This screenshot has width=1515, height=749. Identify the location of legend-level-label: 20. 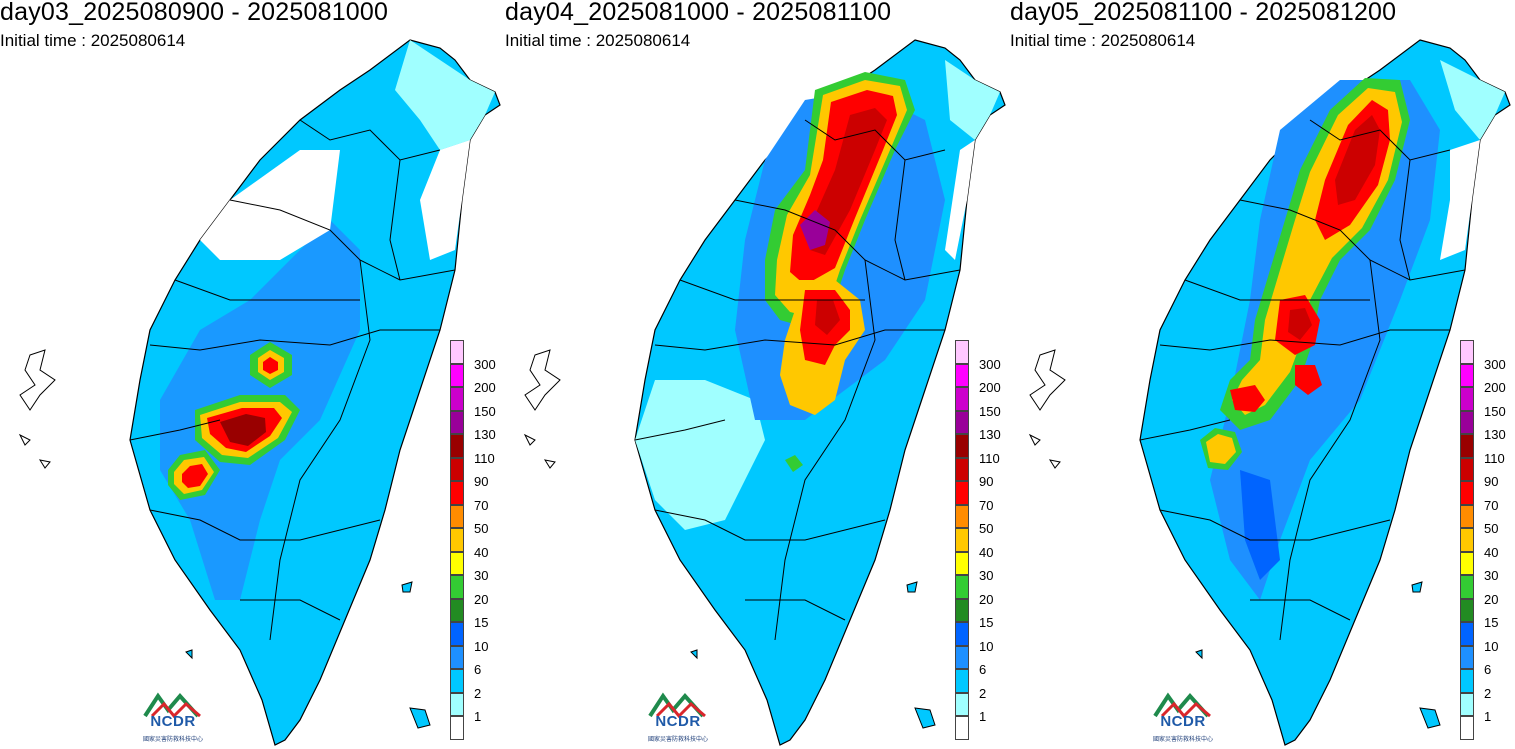
(481, 599).